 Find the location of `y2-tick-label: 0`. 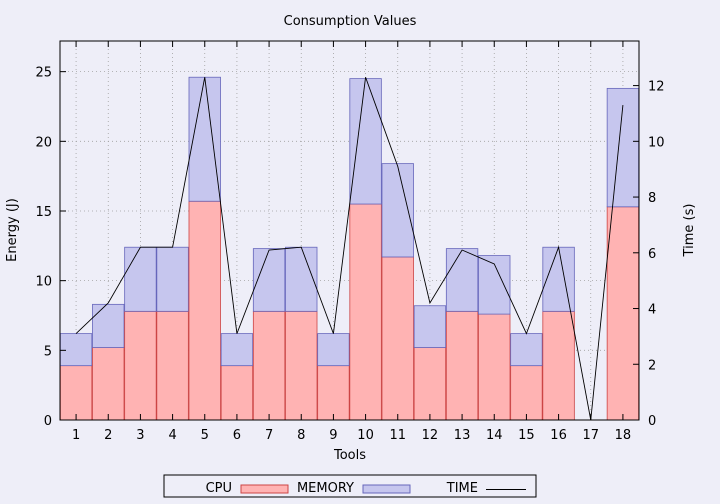

y2-tick-label: 0 is located at coordinates (652, 421).